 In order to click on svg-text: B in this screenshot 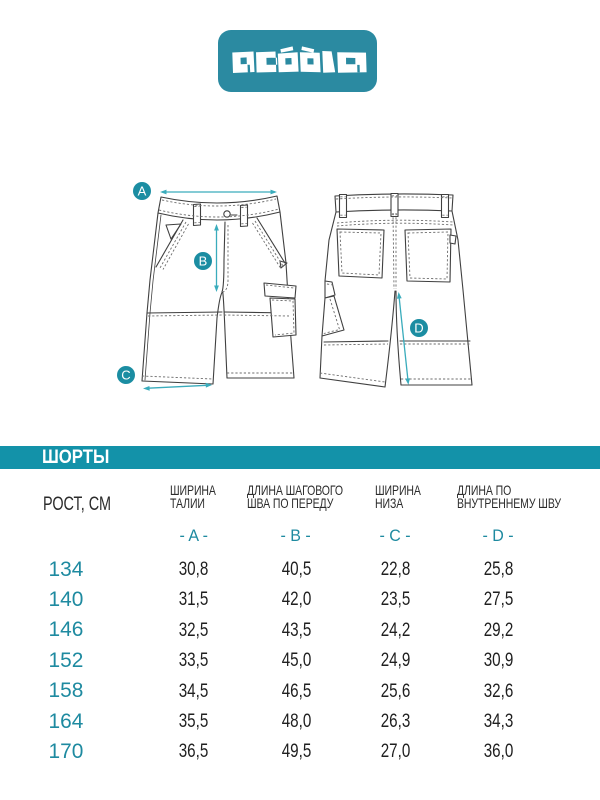, I will do `click(203, 261)`.